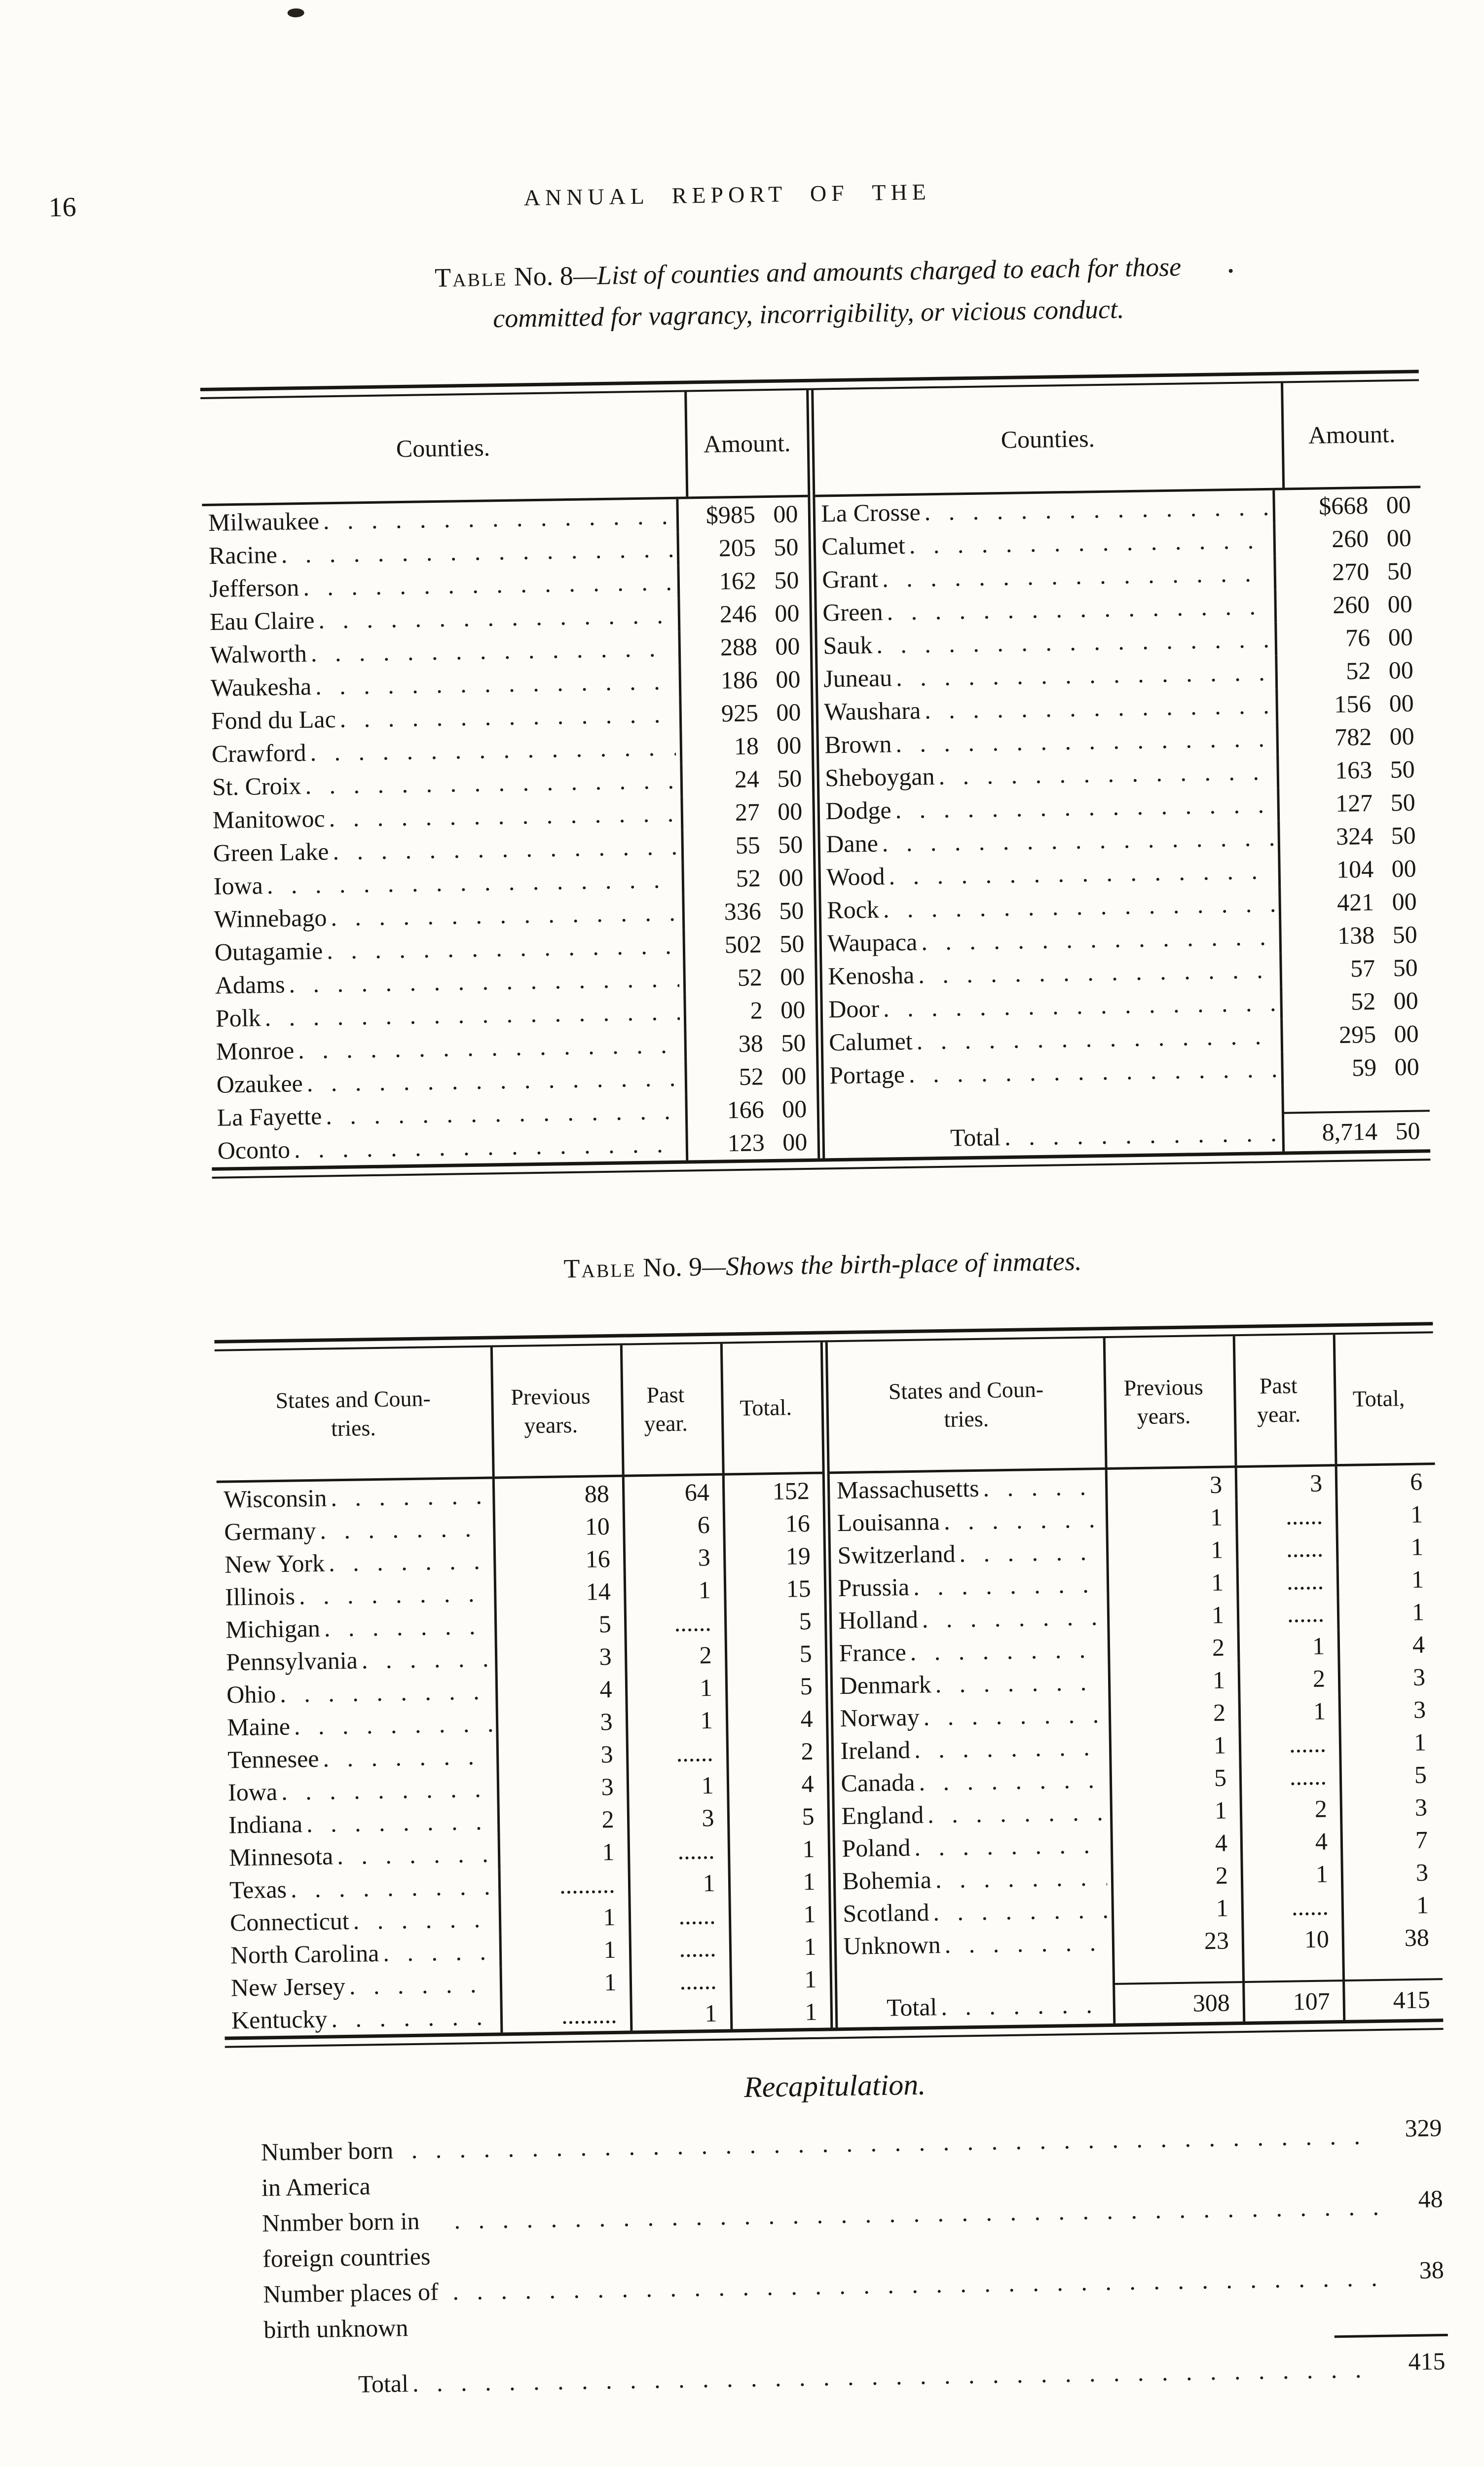 This screenshot has width=1484, height=2467. Describe the element at coordinates (254, 587) in the screenshot. I see `county-name: Jefferson` at that location.